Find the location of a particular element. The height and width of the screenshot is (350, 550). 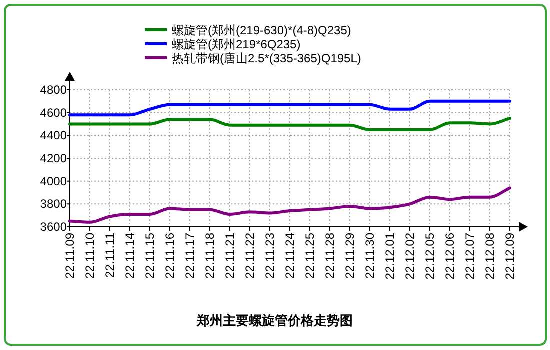

legend-label: 螺旋管(郑州(219-630)*(4-8)Q235) is located at coordinates (262, 31).